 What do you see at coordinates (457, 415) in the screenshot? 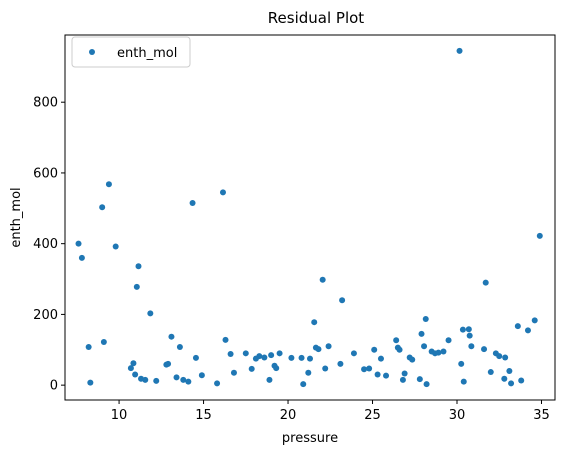
I see `x-tick-label: 30` at bounding box center [457, 415].